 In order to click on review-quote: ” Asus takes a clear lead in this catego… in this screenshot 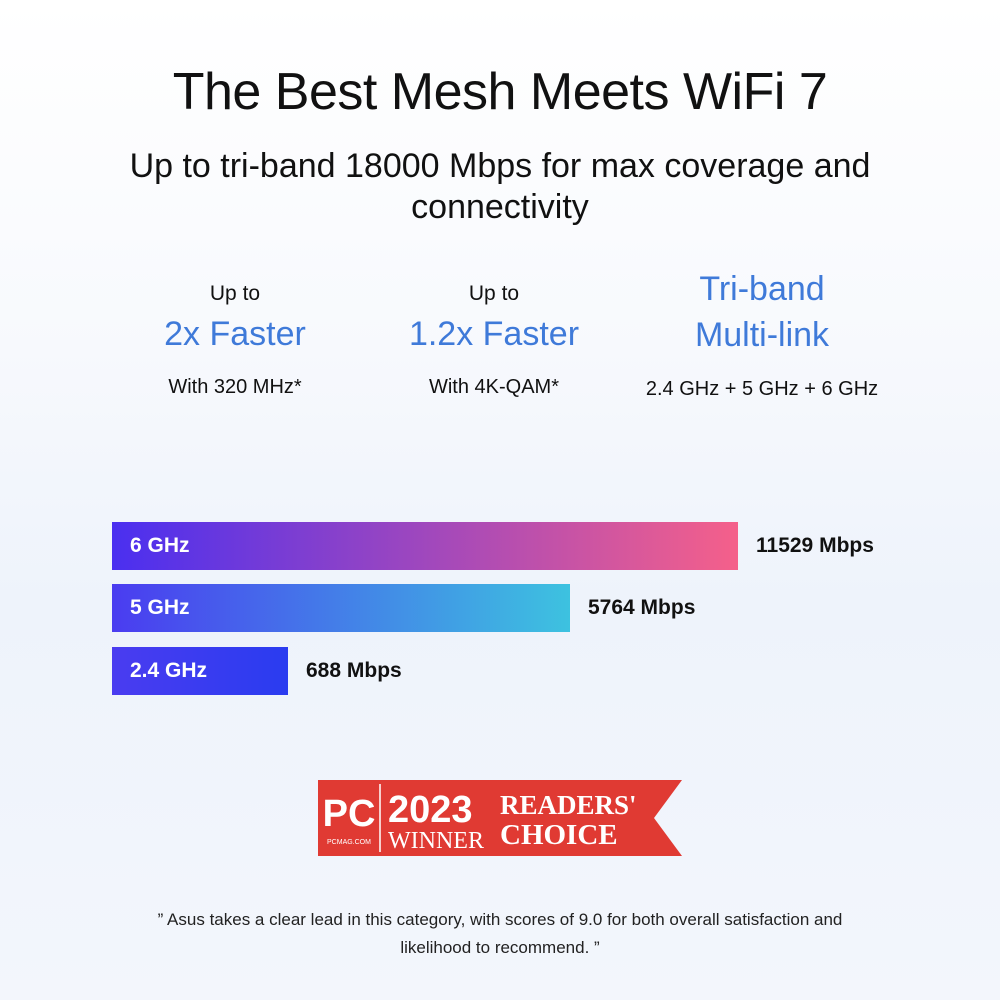, I will do `click(500, 933)`.